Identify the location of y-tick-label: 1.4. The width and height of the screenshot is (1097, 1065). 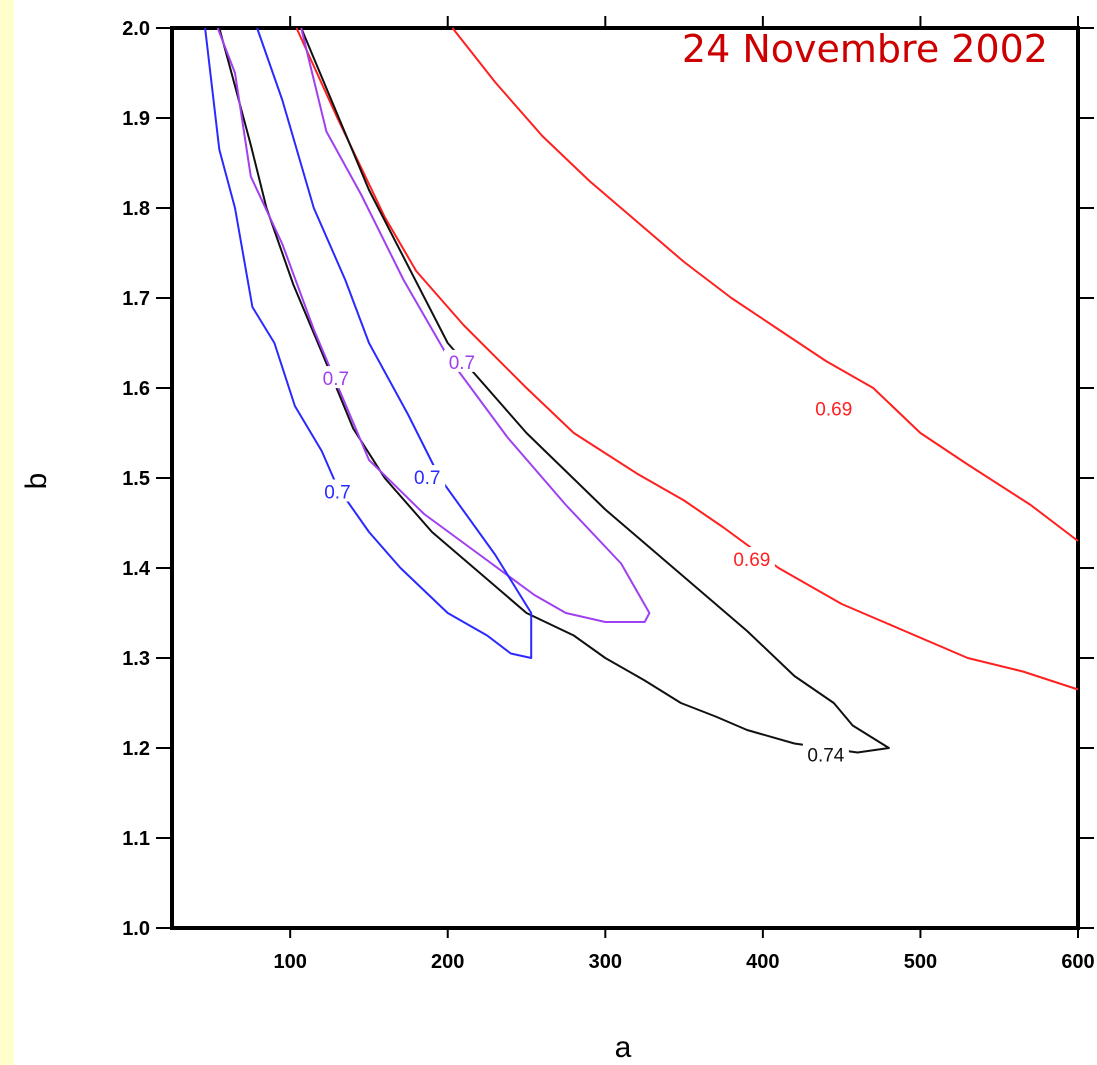
(136, 569).